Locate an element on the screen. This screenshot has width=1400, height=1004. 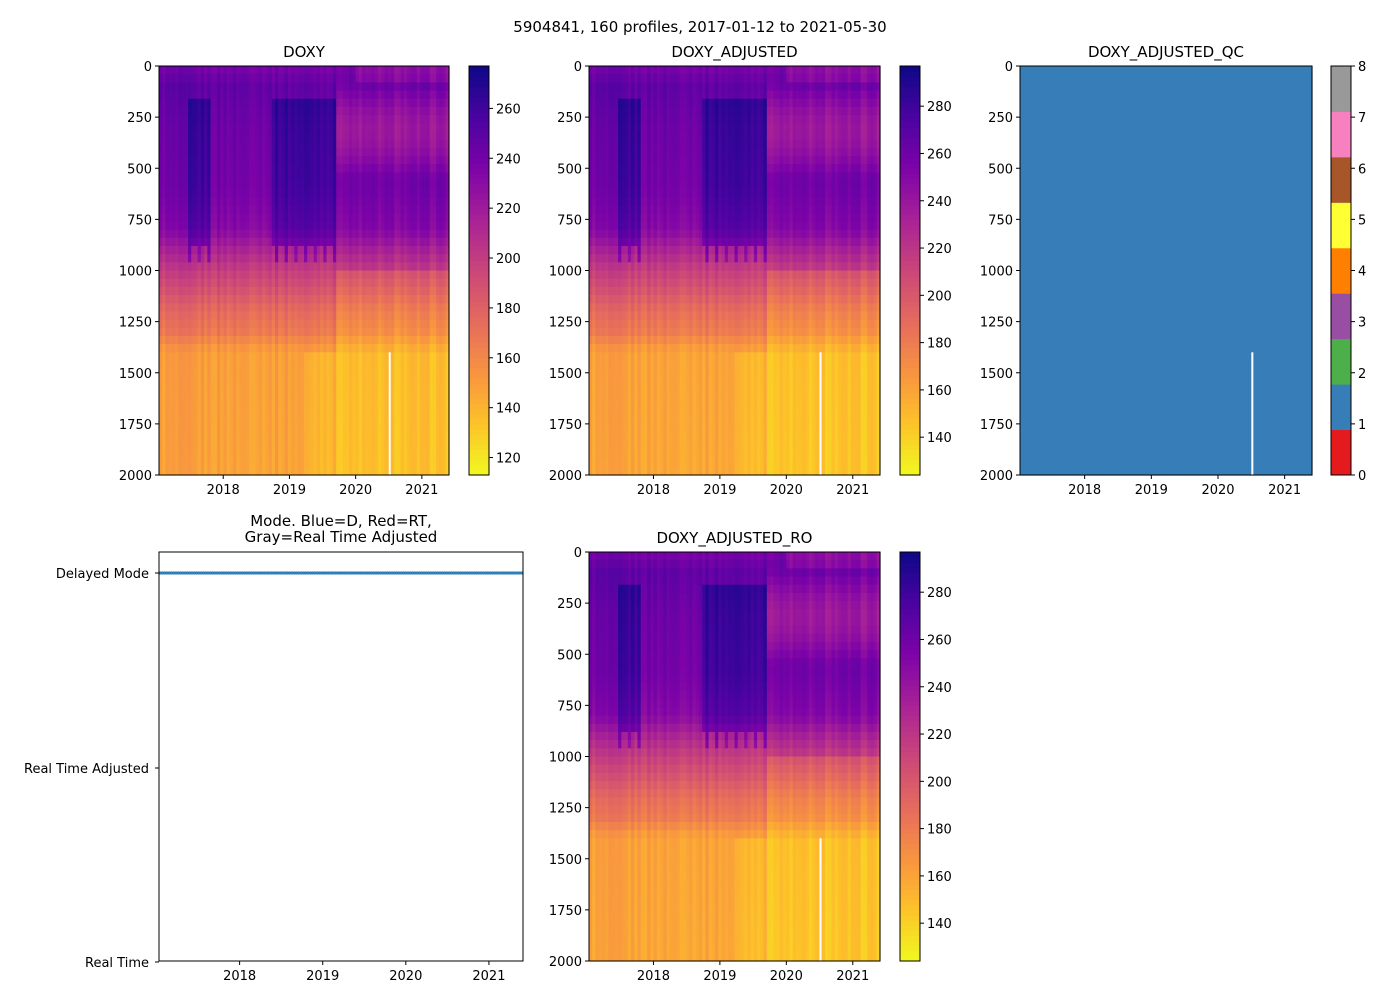
y-tick-label: 1000 is located at coordinates (135, 272).